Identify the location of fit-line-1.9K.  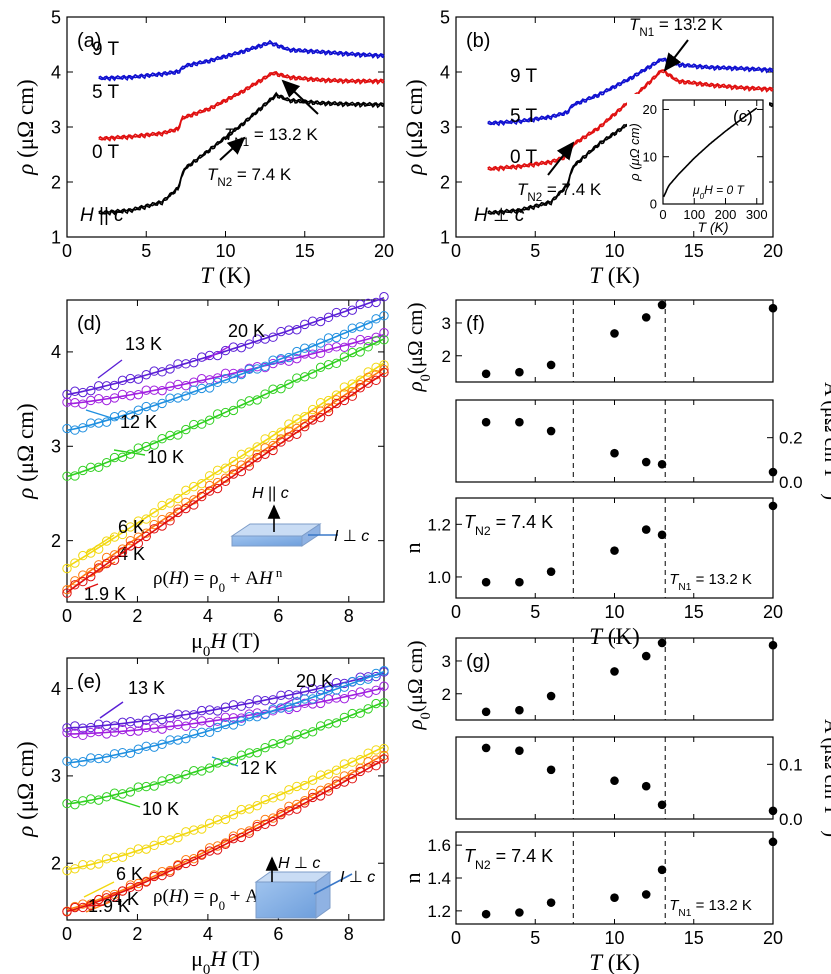
(225, 483).